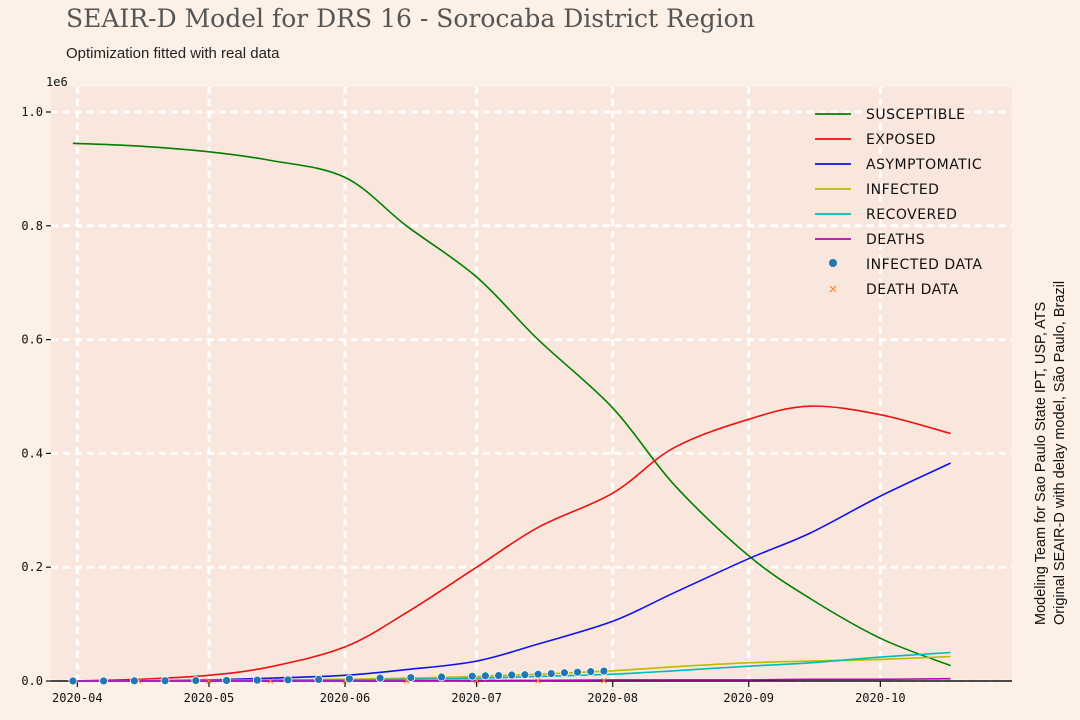 This screenshot has height=720, width=1080. Describe the element at coordinates (32, 112) in the screenshot. I see `y-tick-label: 1.0` at that location.